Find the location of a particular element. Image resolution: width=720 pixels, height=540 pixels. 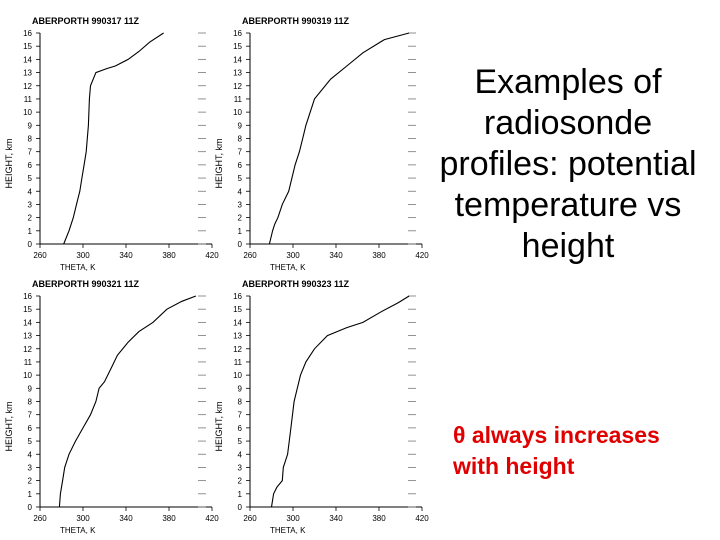

chart-title: ABERPORTH 990323 11Z is located at coordinates (296, 284).